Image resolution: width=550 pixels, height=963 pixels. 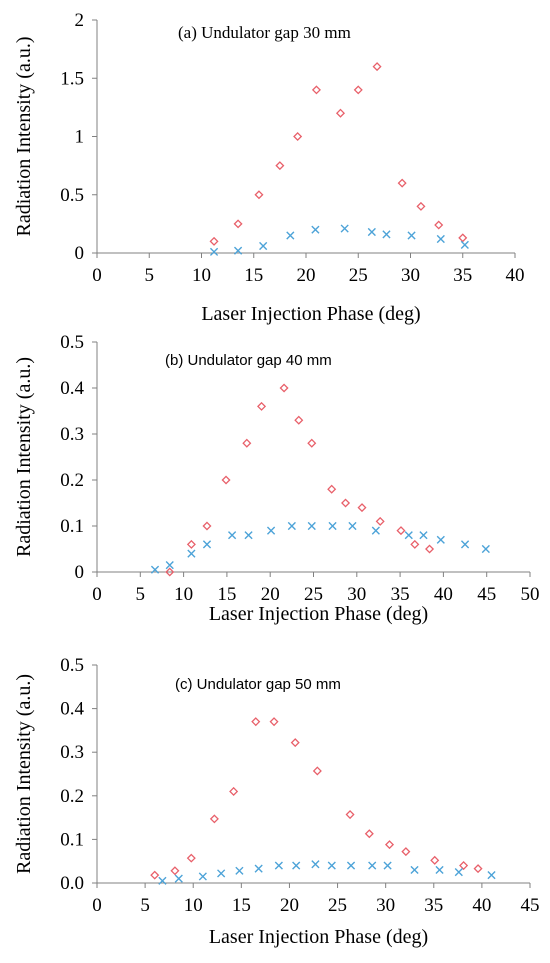 What do you see at coordinates (72, 434) in the screenshot?
I see `y-tick-label: 0.3` at bounding box center [72, 434].